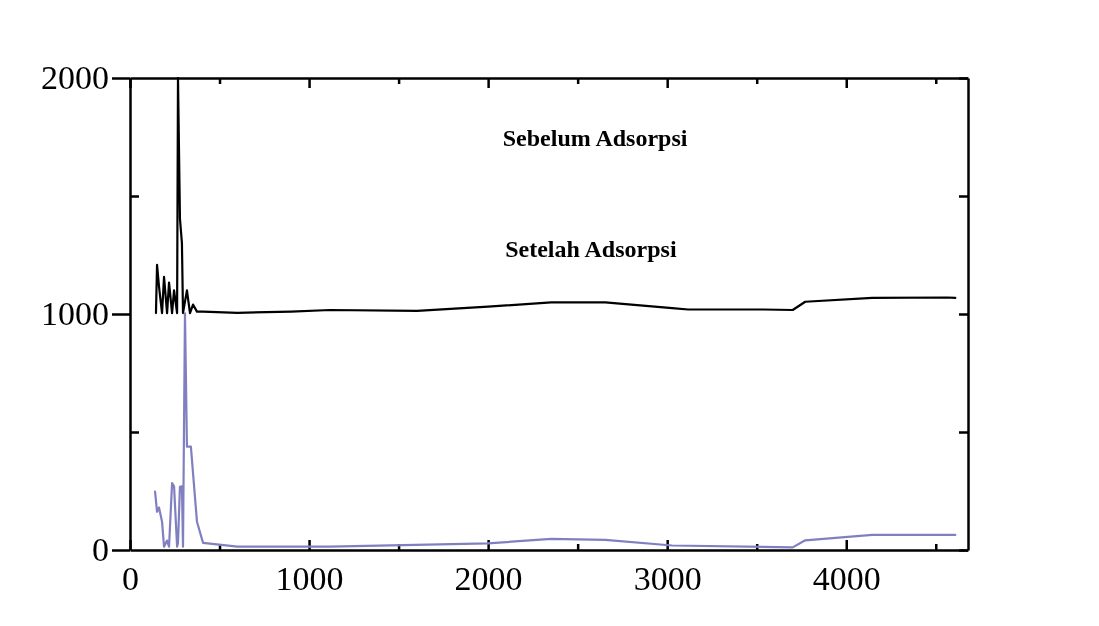  What do you see at coordinates (75, 78) in the screenshot?
I see `y-tick-label: 2000` at bounding box center [75, 78].